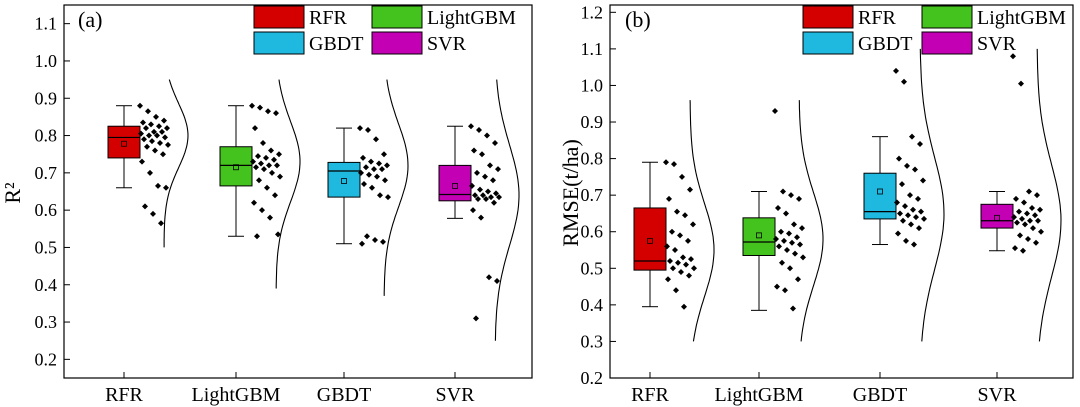 The width and height of the screenshot is (1080, 407). What do you see at coordinates (592, 12) in the screenshot?
I see `y-tick-label: 1.2` at bounding box center [592, 12].